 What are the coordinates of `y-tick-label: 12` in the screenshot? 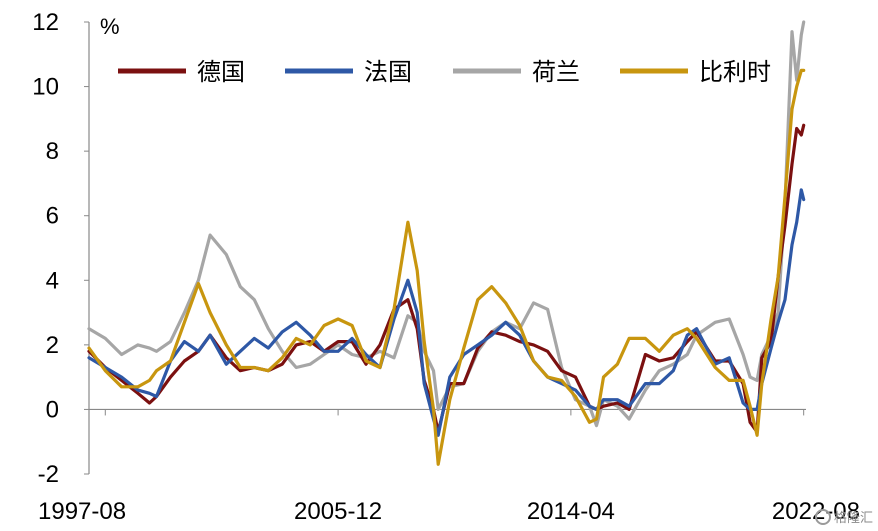 It's located at (45, 22).